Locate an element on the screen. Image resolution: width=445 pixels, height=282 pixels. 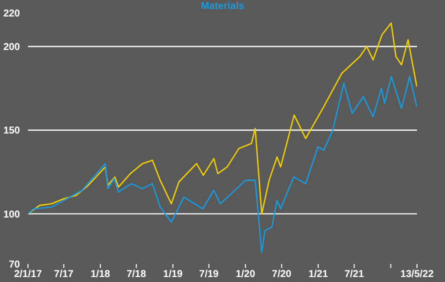
x-tick-label: 7/21 is located at coordinates (354, 274).